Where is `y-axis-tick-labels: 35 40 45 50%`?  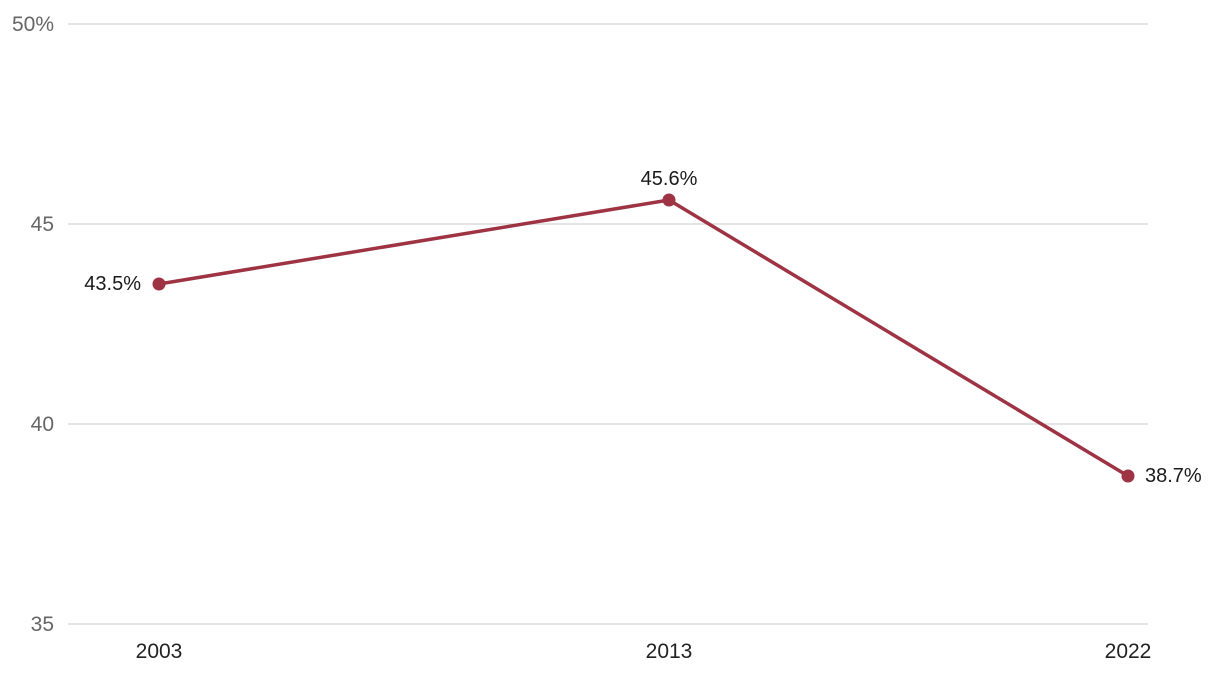
y-axis-tick-labels: 35 40 45 50% is located at coordinates (33, 324).